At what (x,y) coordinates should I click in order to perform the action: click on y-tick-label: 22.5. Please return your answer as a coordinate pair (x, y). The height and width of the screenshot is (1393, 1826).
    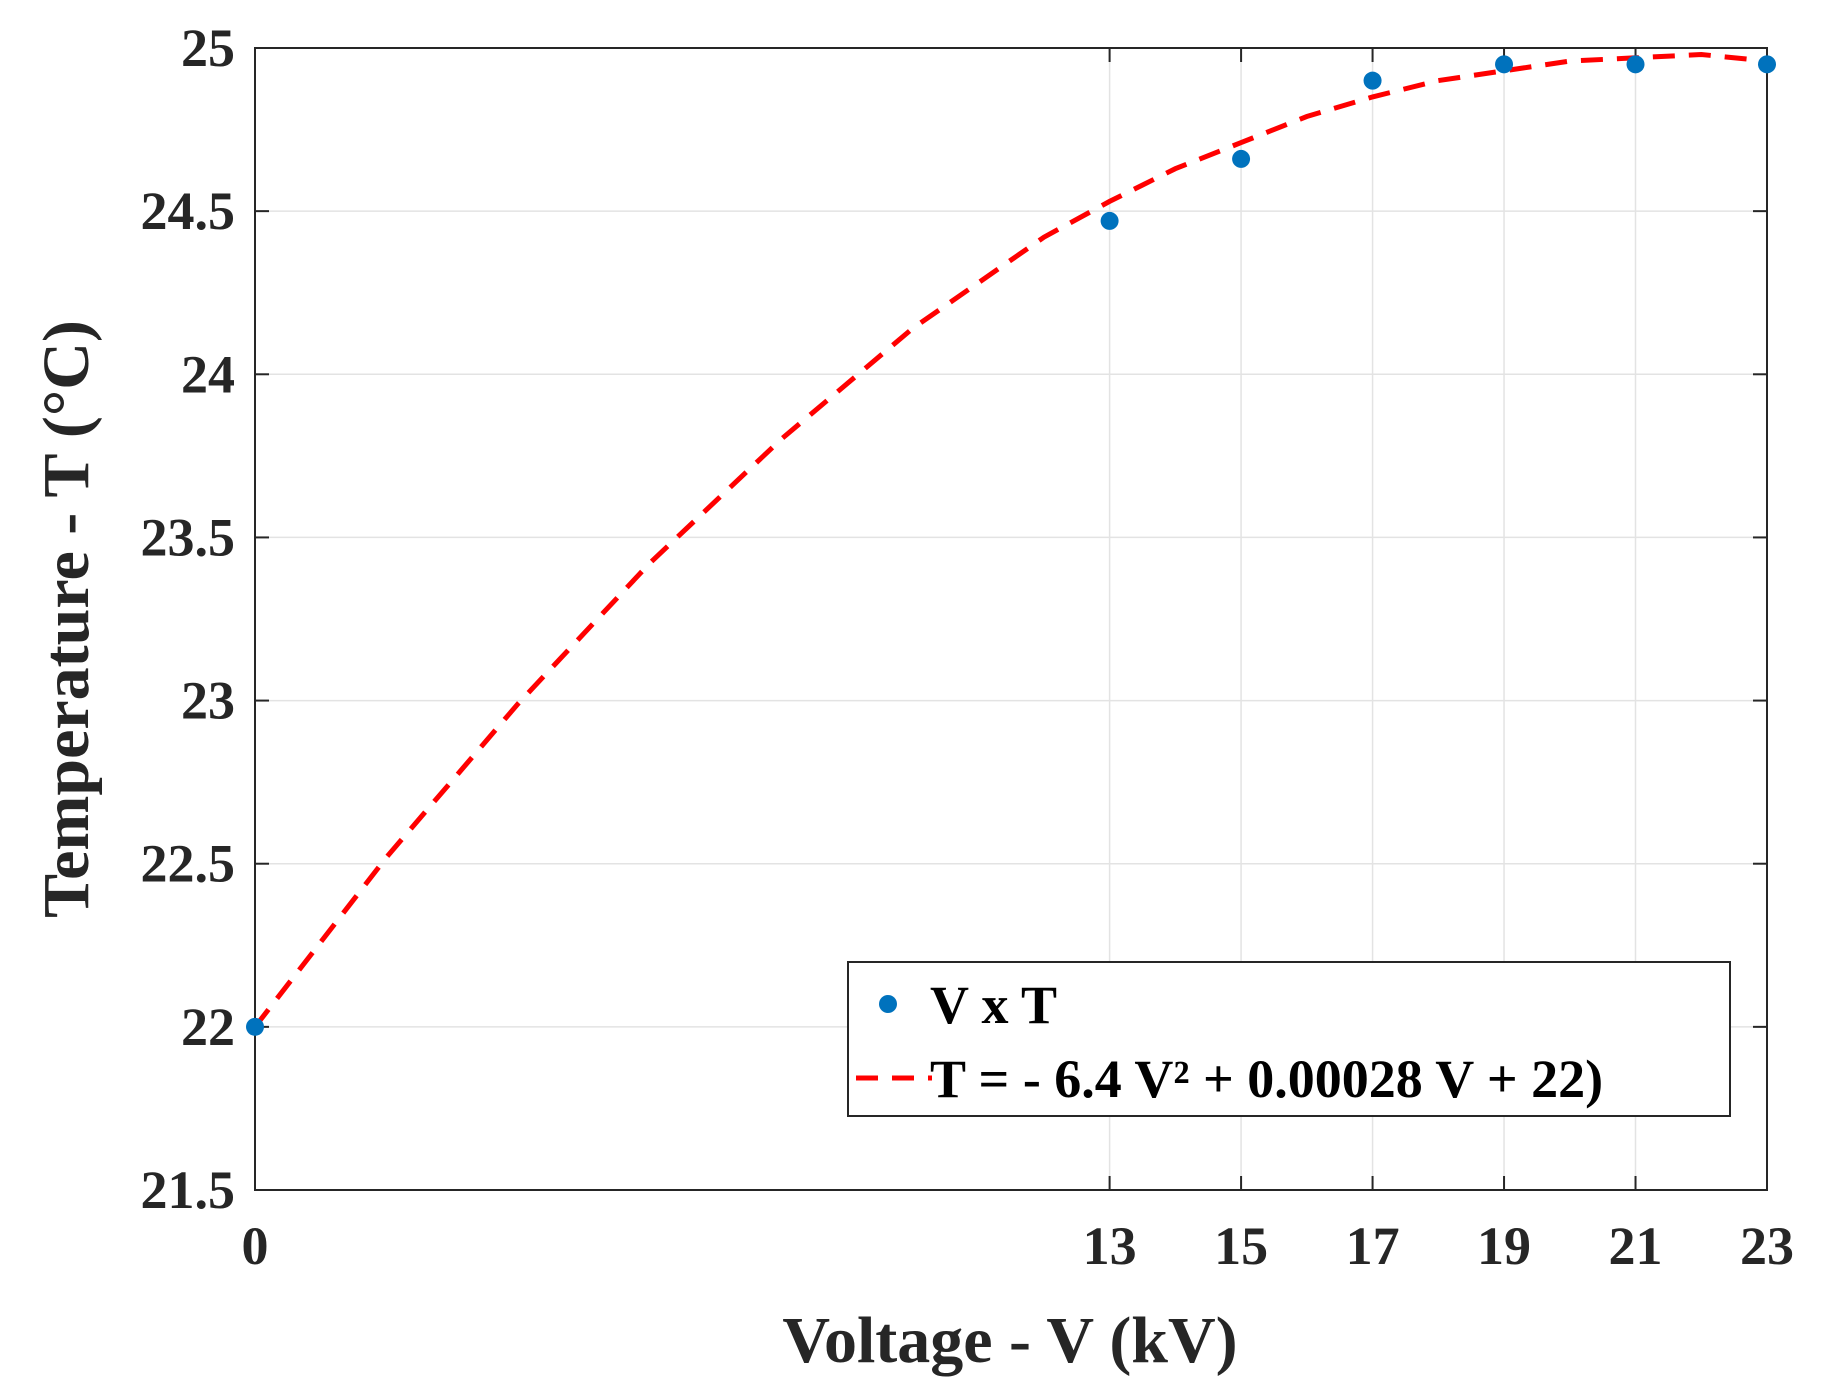
    Looking at the image, I should click on (188, 864).